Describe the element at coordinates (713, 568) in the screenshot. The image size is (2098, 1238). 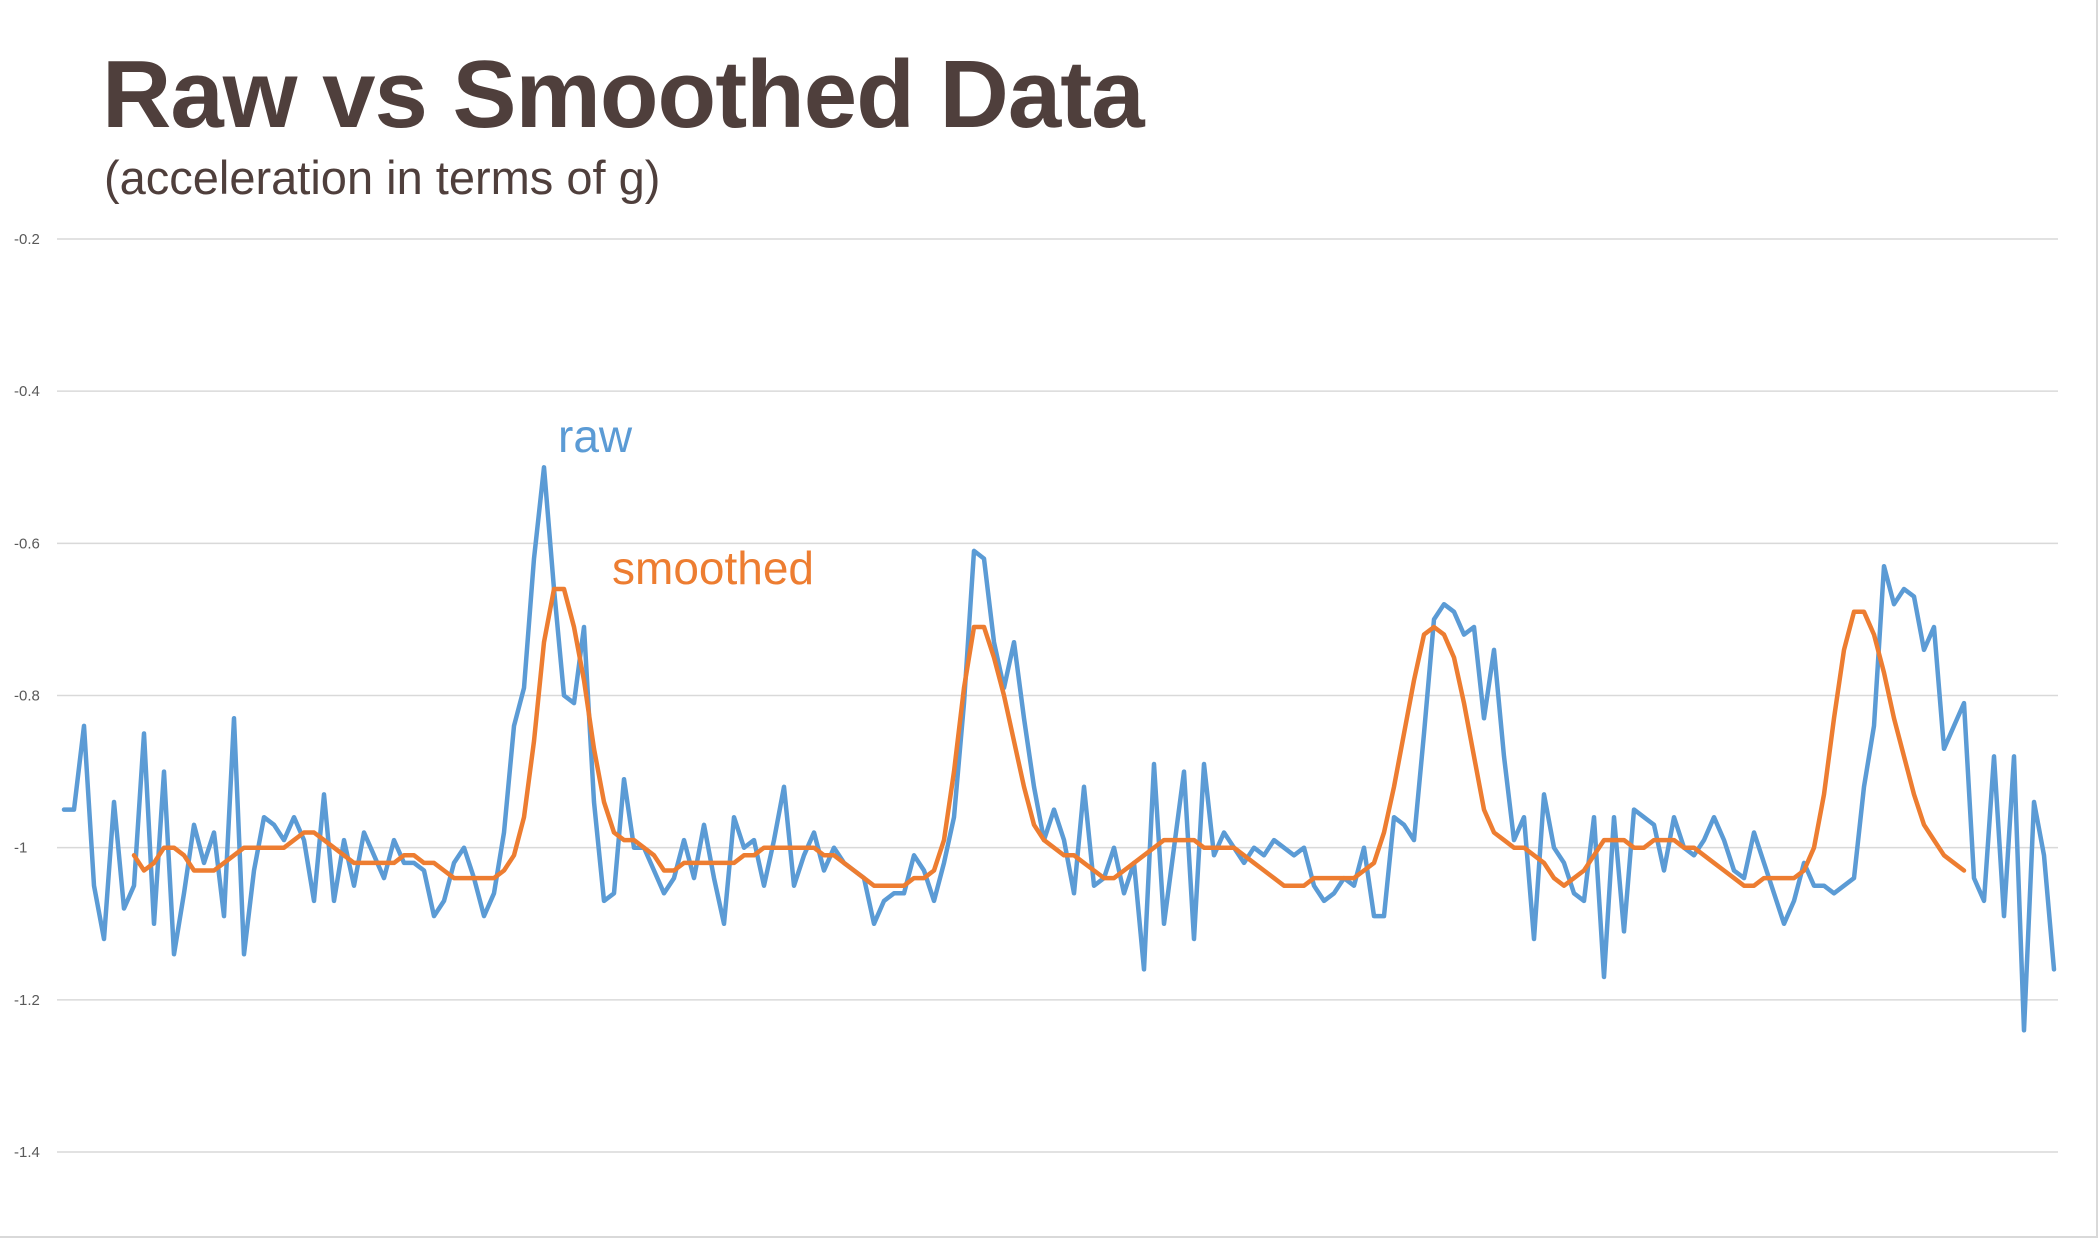
I see `series-label-smoothed: smoothed` at that location.